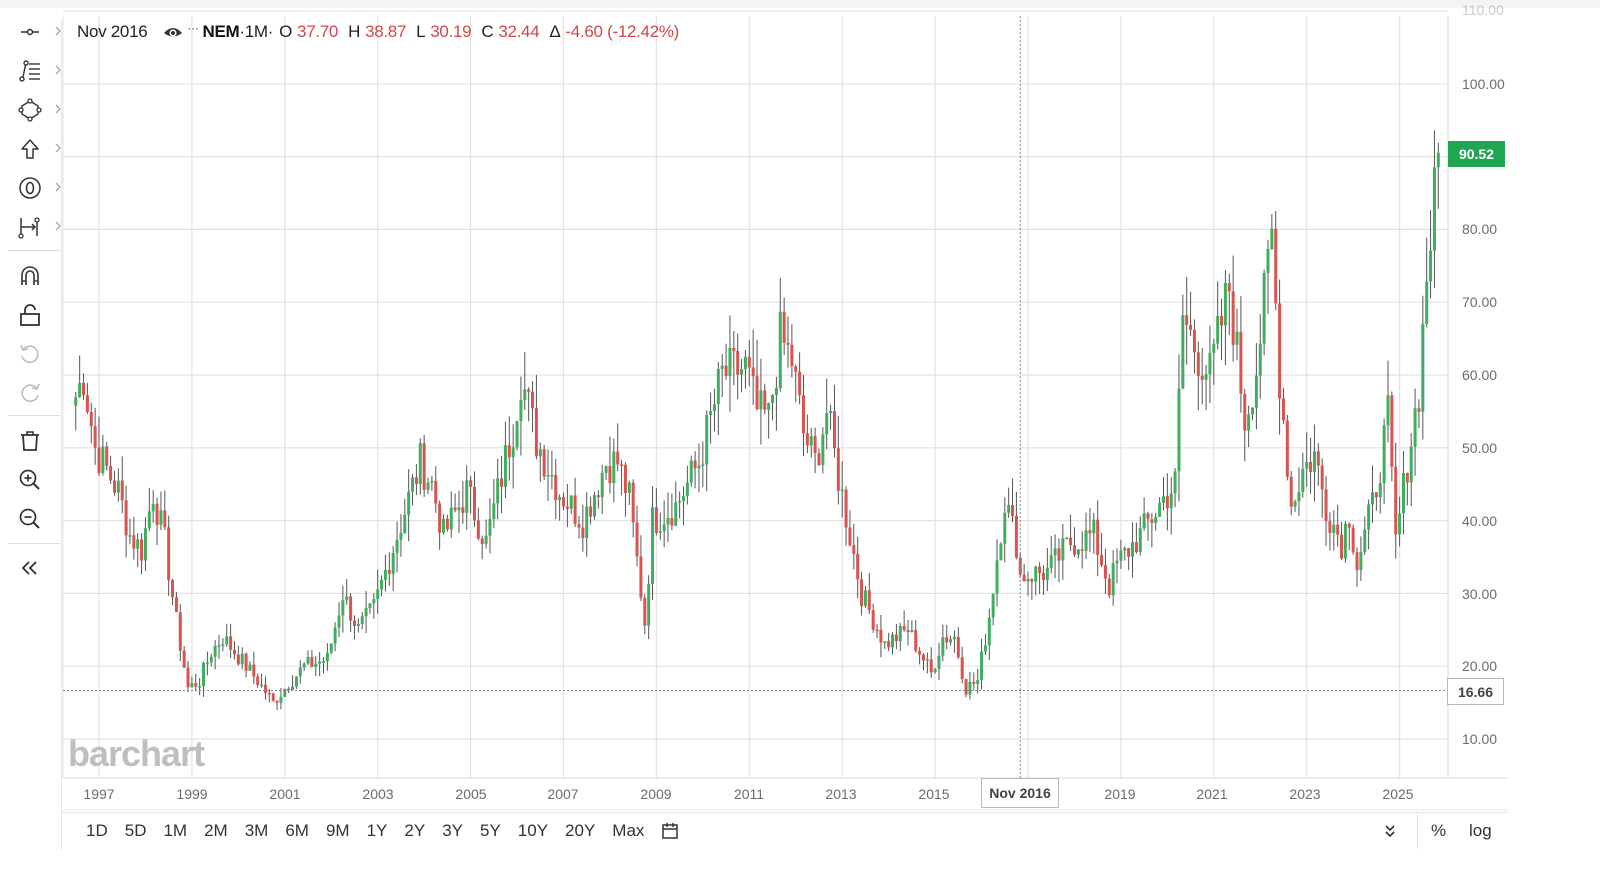  Describe the element at coordinates (256, 830) in the screenshot. I see `period-3m-button: 3M` at that location.